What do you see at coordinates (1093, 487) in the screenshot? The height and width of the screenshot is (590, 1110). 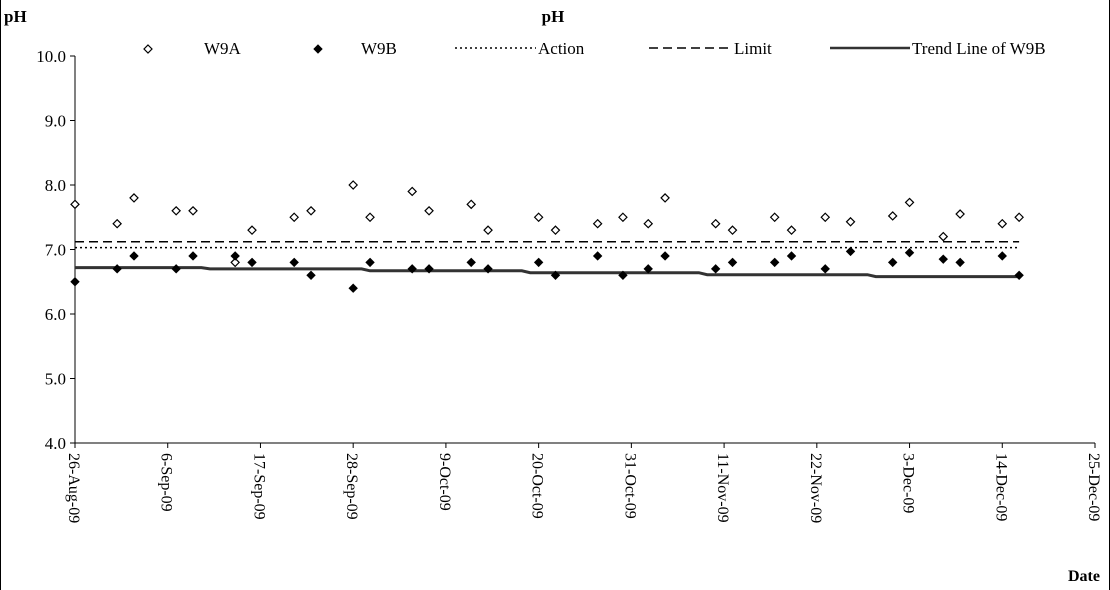 I see `x-tick-label: 25-Dec-09` at bounding box center [1093, 487].